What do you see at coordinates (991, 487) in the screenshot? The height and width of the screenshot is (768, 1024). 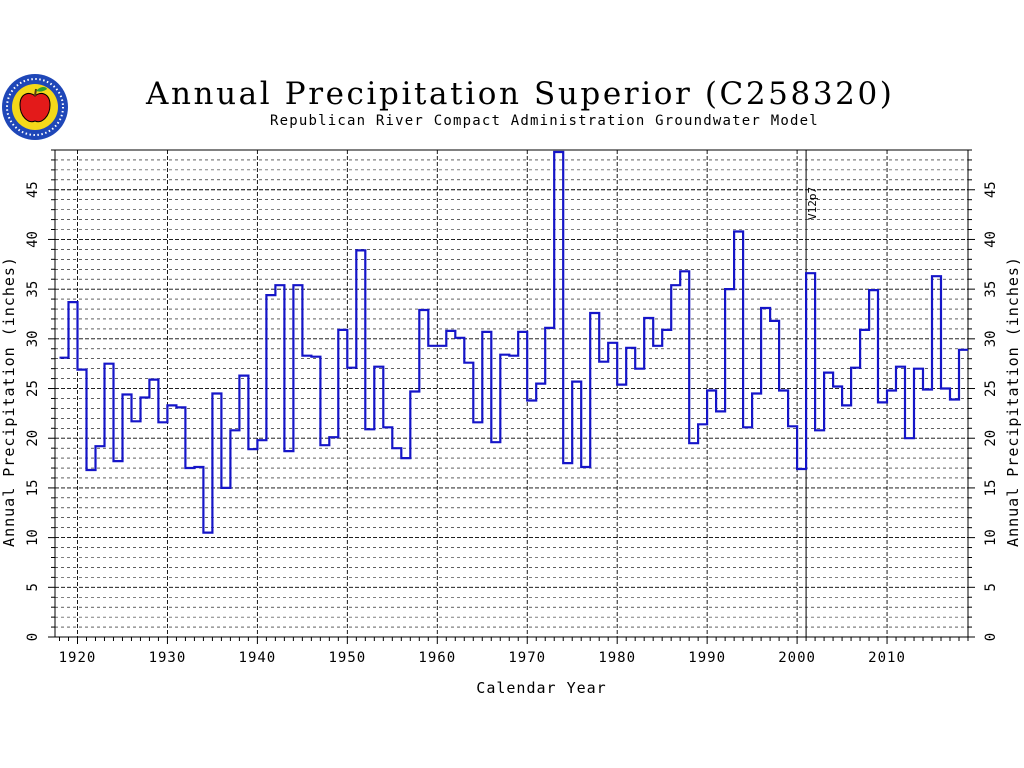 I see `y-tick-label-right: 15` at bounding box center [991, 487].